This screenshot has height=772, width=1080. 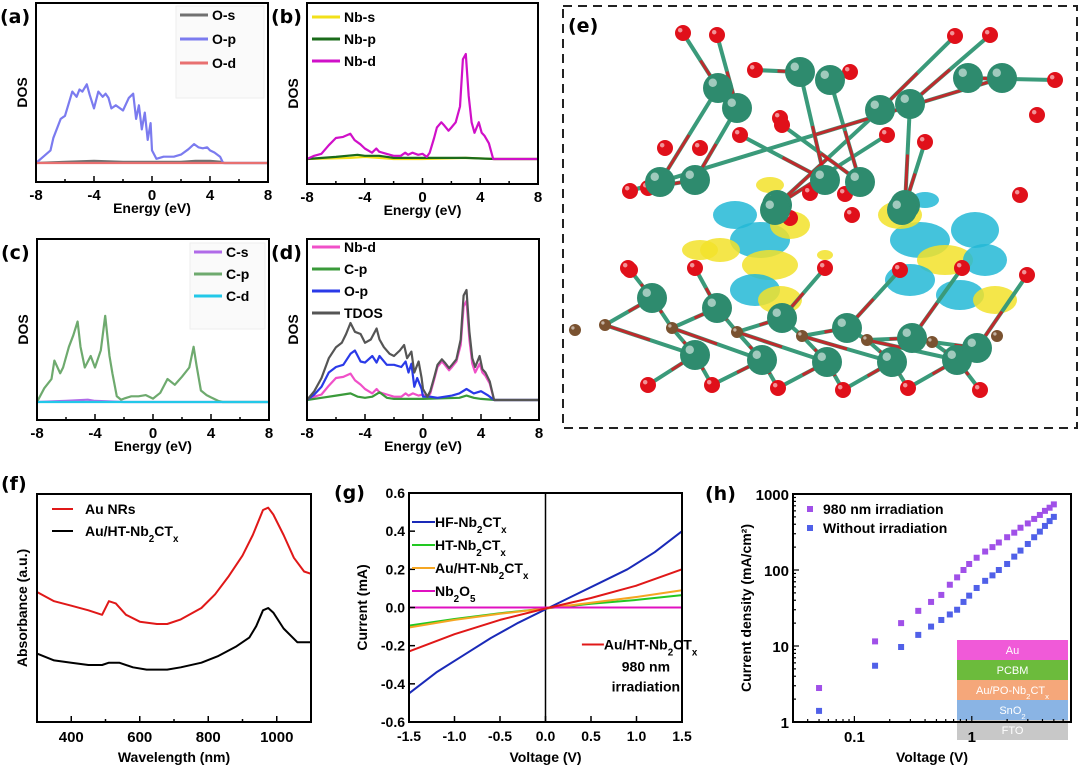 I want to click on x-tick-label: 400, so click(x=71, y=737).